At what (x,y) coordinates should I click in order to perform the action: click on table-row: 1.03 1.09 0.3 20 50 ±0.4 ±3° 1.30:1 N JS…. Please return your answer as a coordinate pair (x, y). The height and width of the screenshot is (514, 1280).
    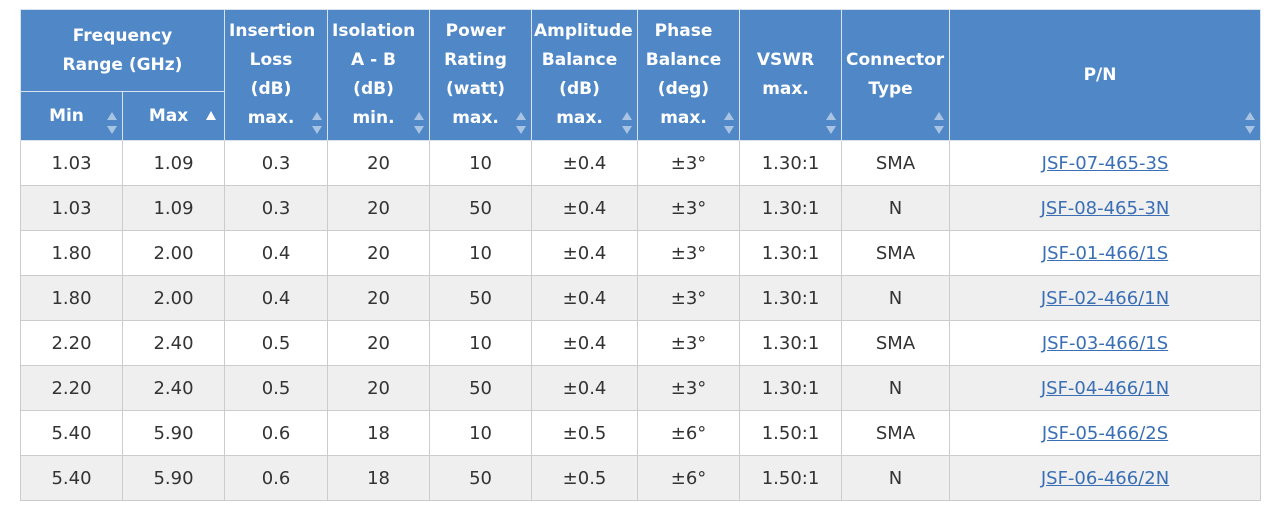
    Looking at the image, I should click on (641, 208).